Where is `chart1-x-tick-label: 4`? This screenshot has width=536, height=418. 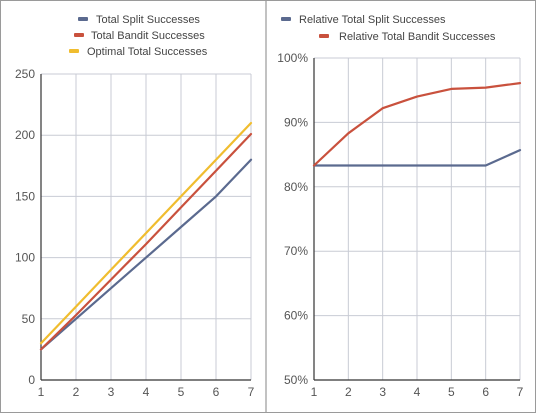
chart1-x-tick-label: 4 is located at coordinates (146, 392).